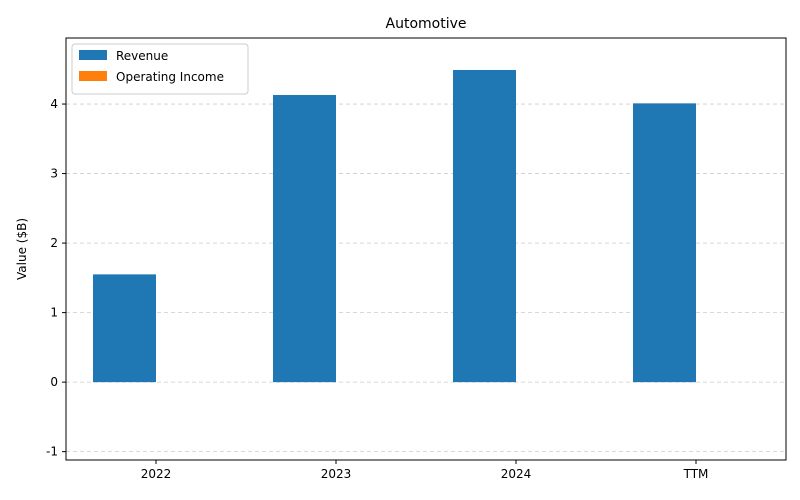 This screenshot has height=500, width=800. What do you see at coordinates (93, 55) in the screenshot?
I see `legend-swatch-revenue` at bounding box center [93, 55].